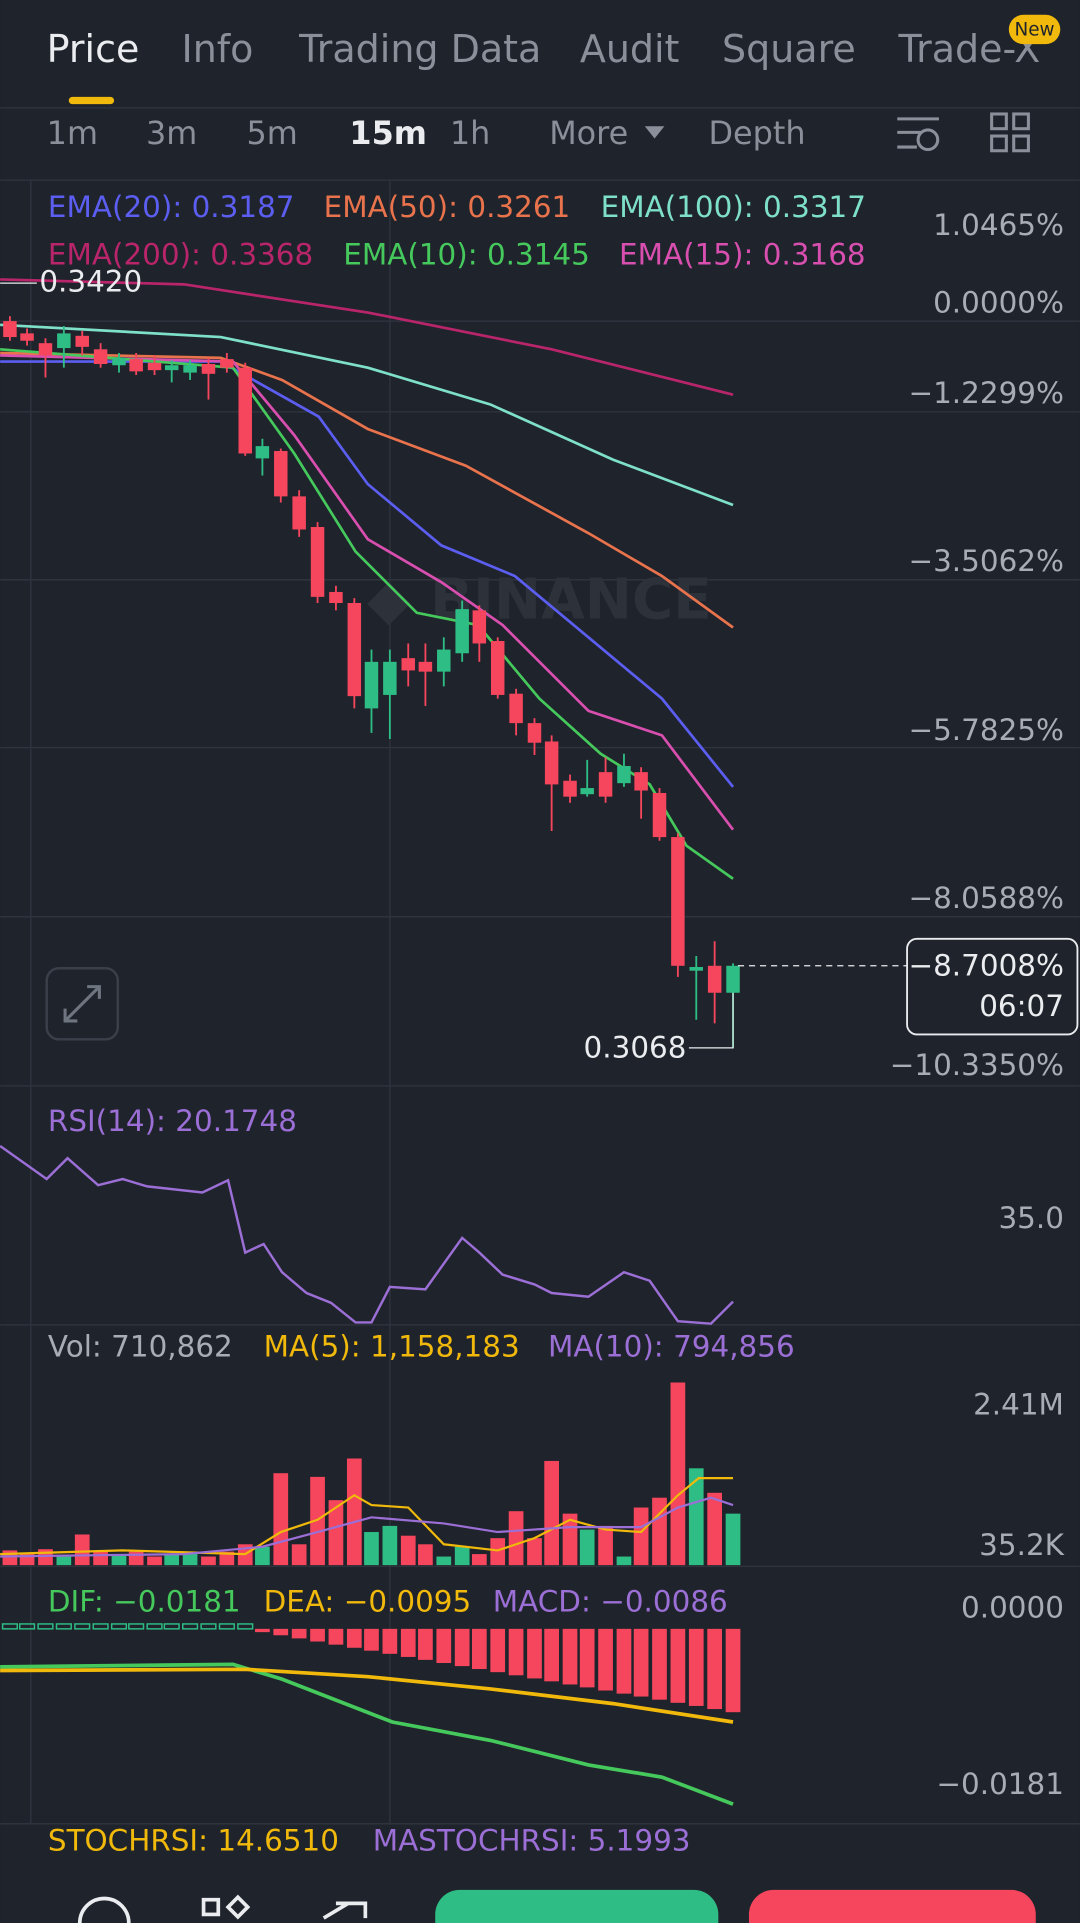  What do you see at coordinates (671, 1347) in the screenshot?
I see `volume-legend: MA(10): 794,856` at bounding box center [671, 1347].